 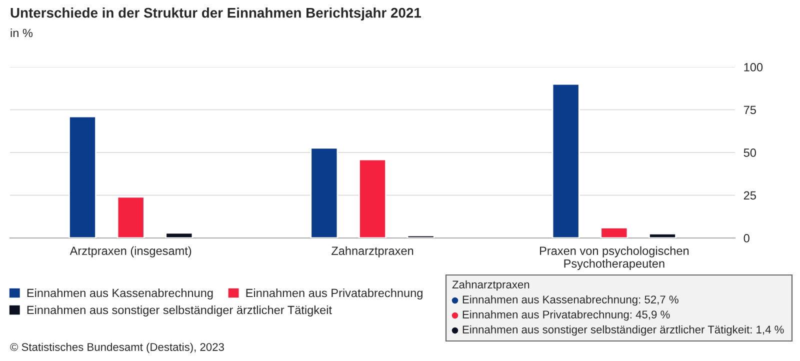 I want to click on x-tick-label: Zahnarztpraxen, so click(x=373, y=252).